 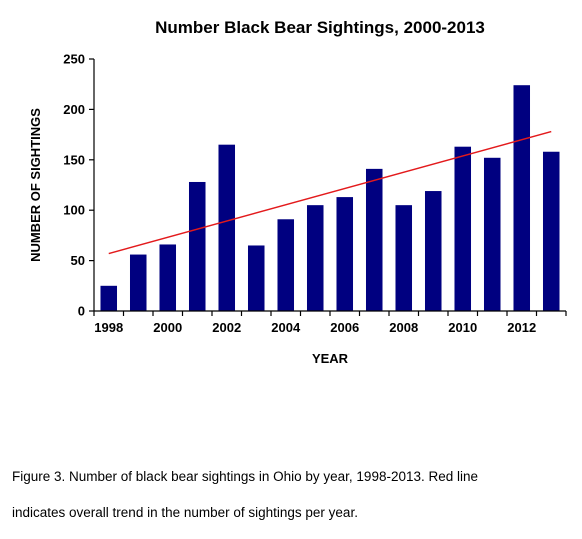 I want to click on bar-2000, so click(x=168, y=277).